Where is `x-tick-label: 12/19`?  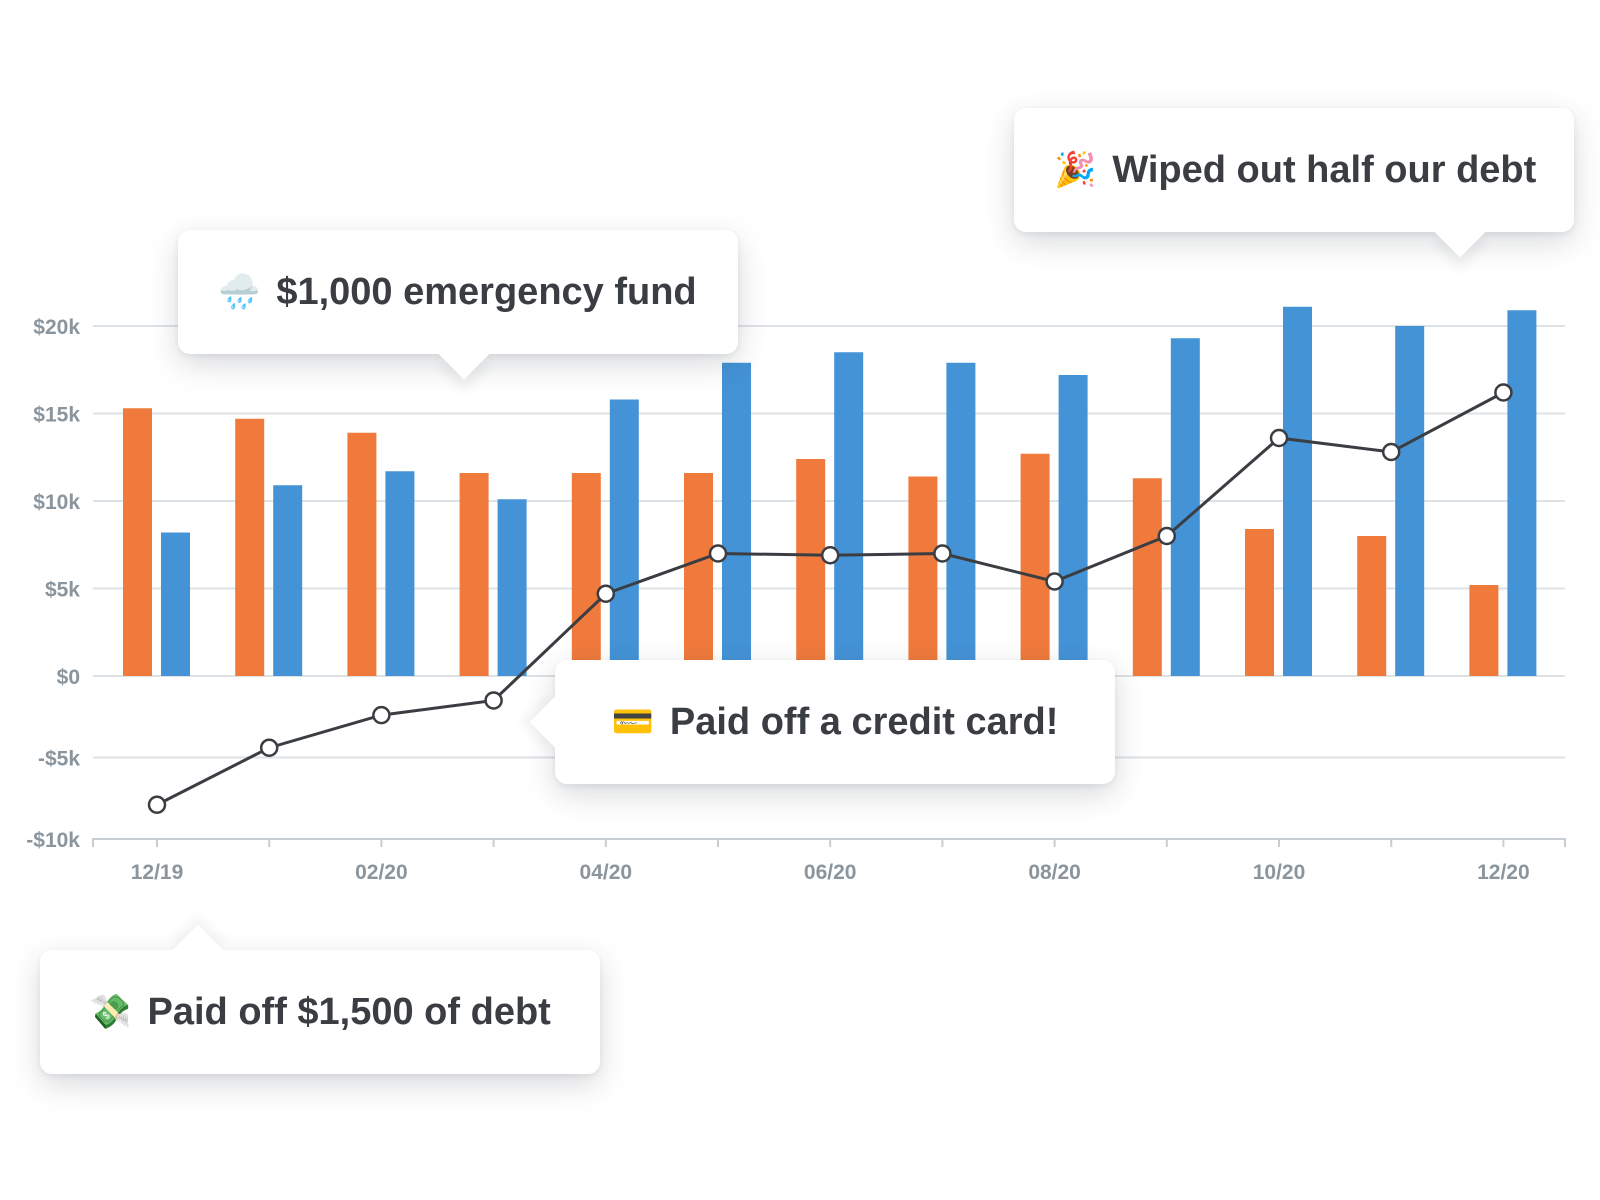
x-tick-label: 12/19 is located at coordinates (157, 872).